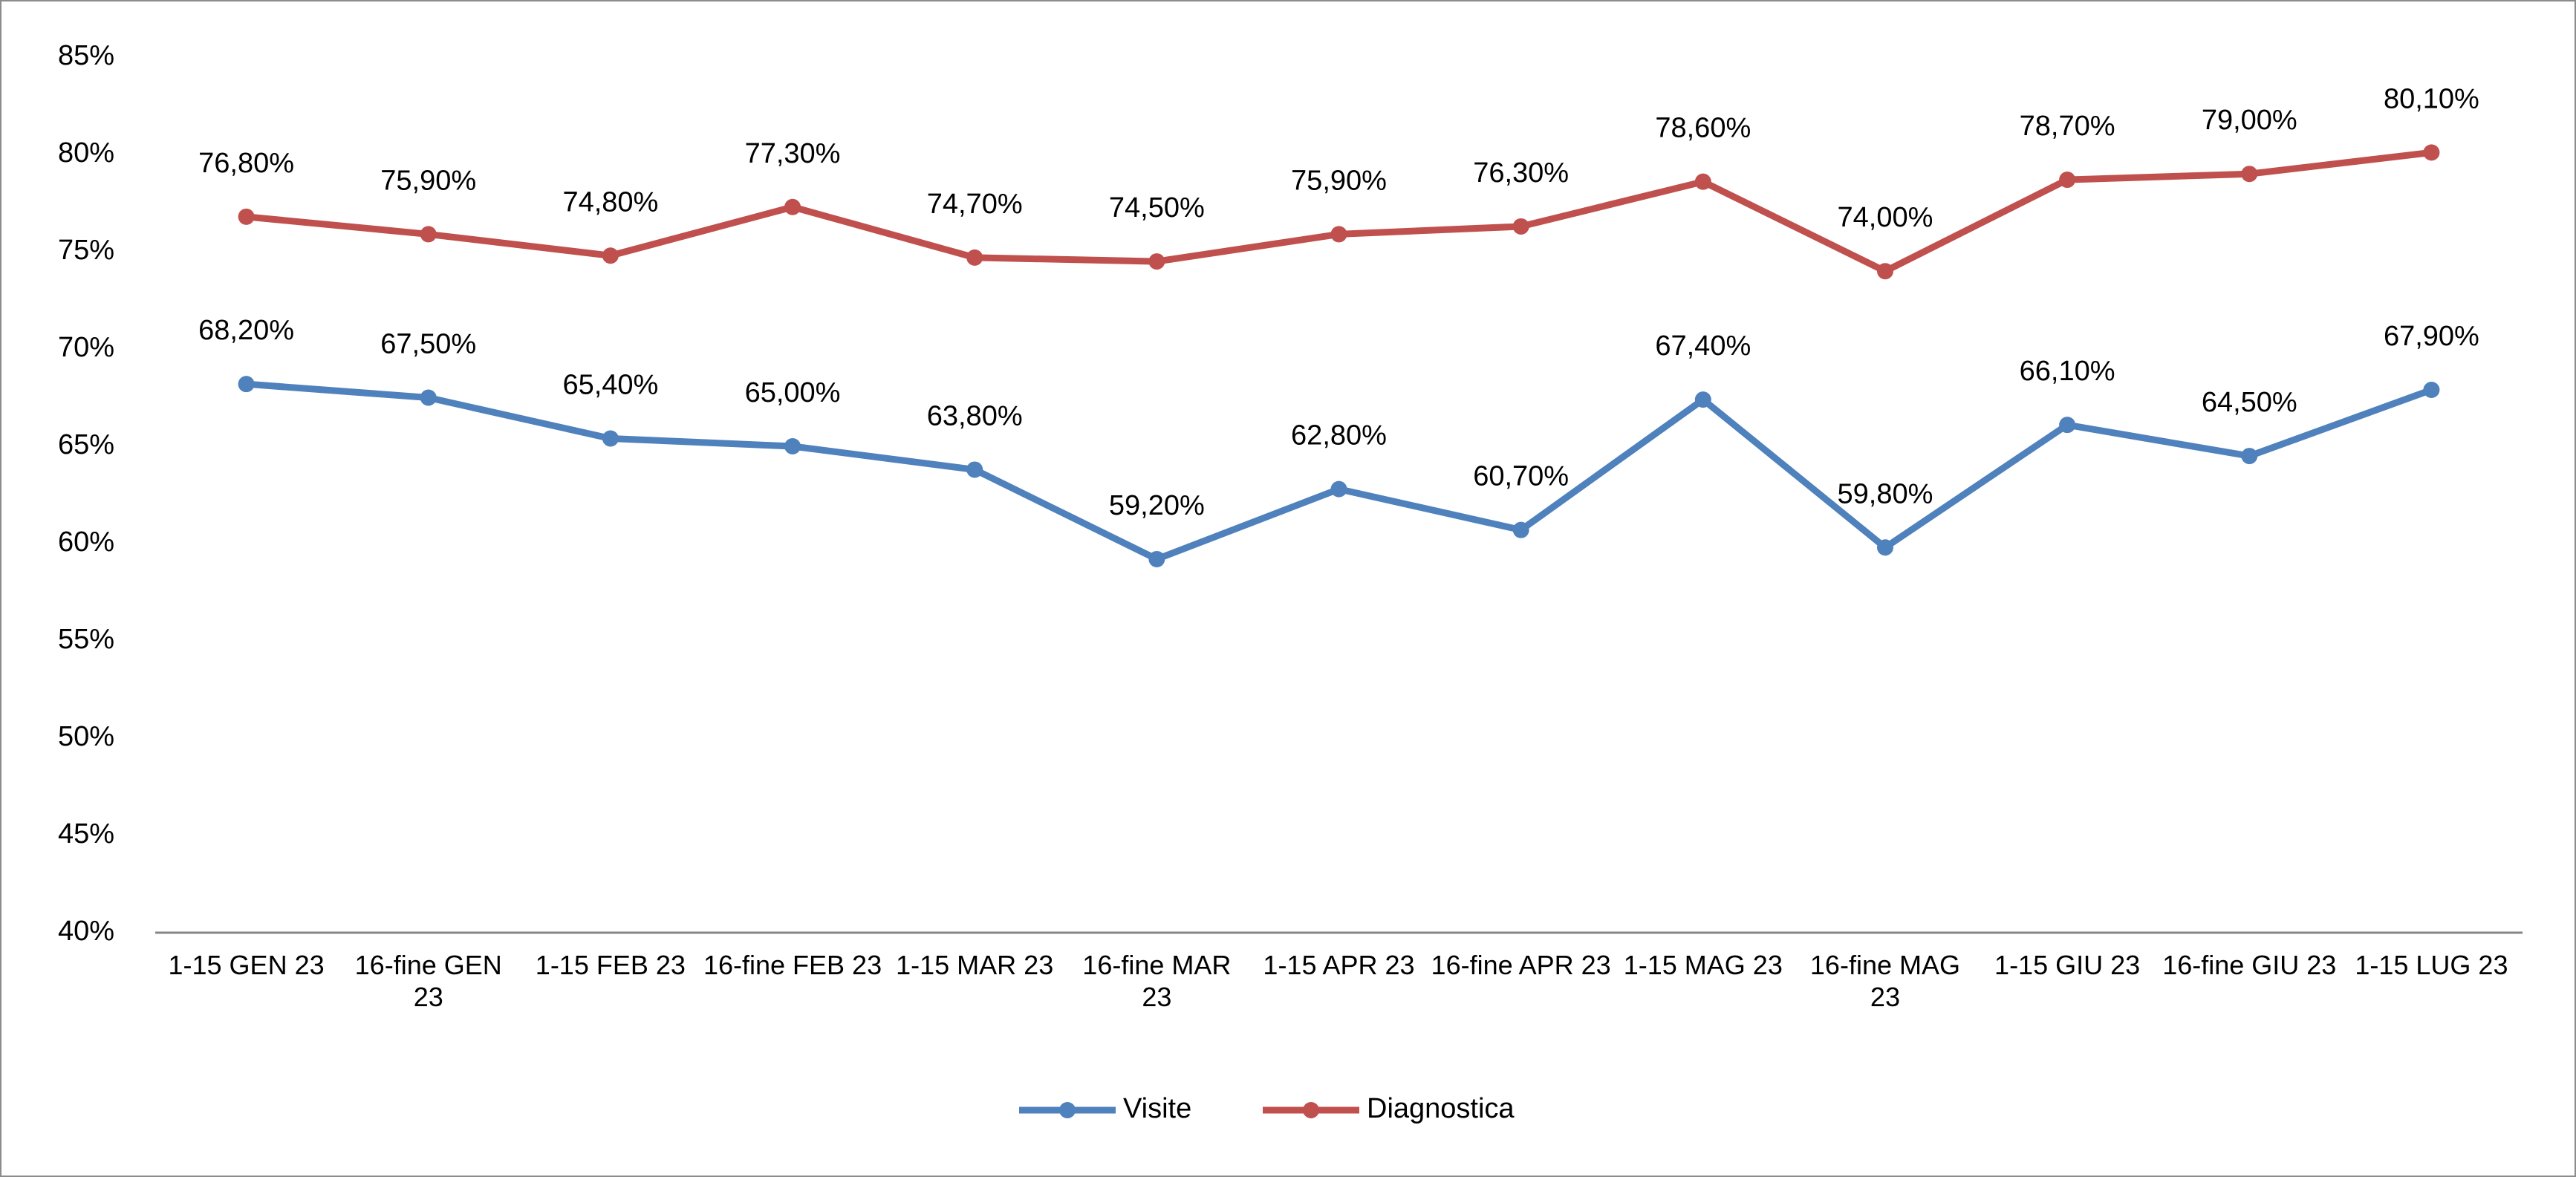 The image size is (2576, 1177). What do you see at coordinates (793, 153) in the screenshot?
I see `data-label: 77,30%` at bounding box center [793, 153].